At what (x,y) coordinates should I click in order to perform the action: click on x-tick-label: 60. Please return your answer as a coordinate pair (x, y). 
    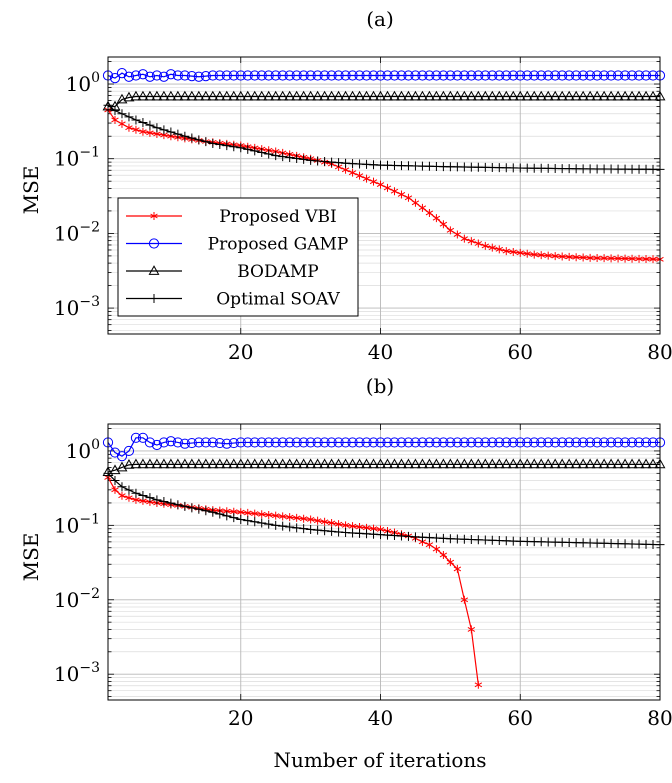
    Looking at the image, I should click on (520, 352).